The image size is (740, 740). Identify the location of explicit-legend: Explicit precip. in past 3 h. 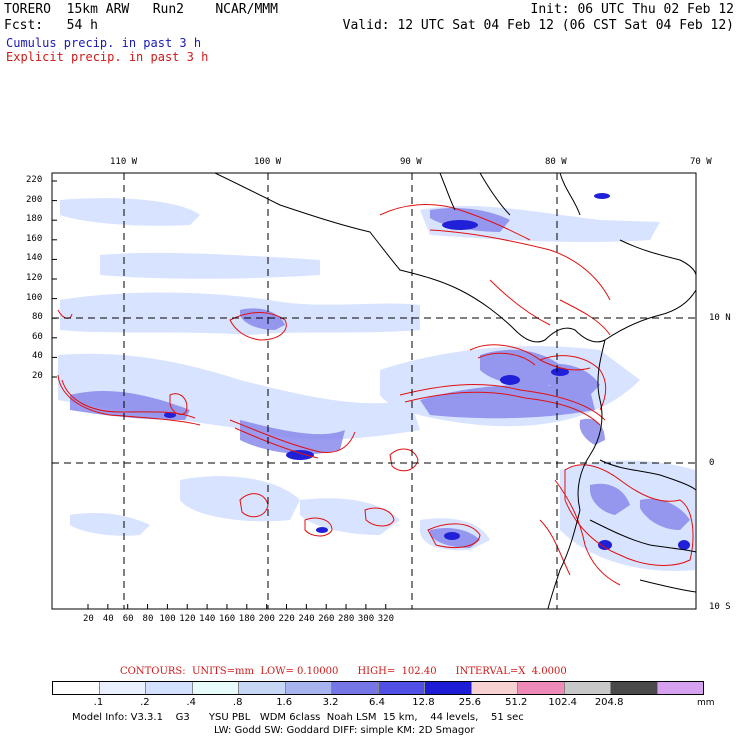
(107, 57).